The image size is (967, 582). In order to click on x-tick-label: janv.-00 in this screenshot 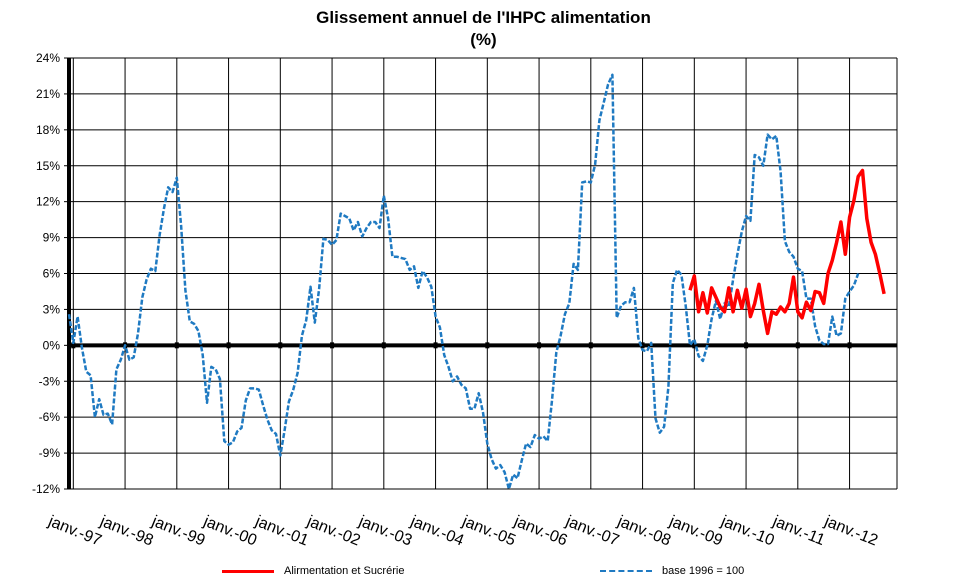, I will do `click(229, 531)`.